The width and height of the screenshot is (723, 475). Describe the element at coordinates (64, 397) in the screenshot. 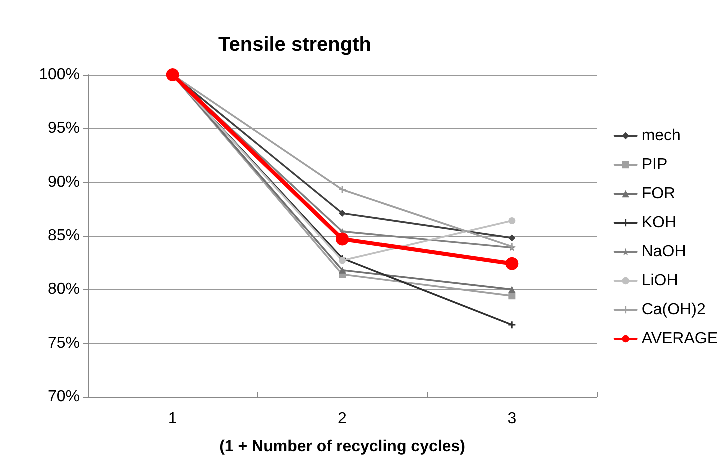

I see `y-tick-label: 70%` at that location.